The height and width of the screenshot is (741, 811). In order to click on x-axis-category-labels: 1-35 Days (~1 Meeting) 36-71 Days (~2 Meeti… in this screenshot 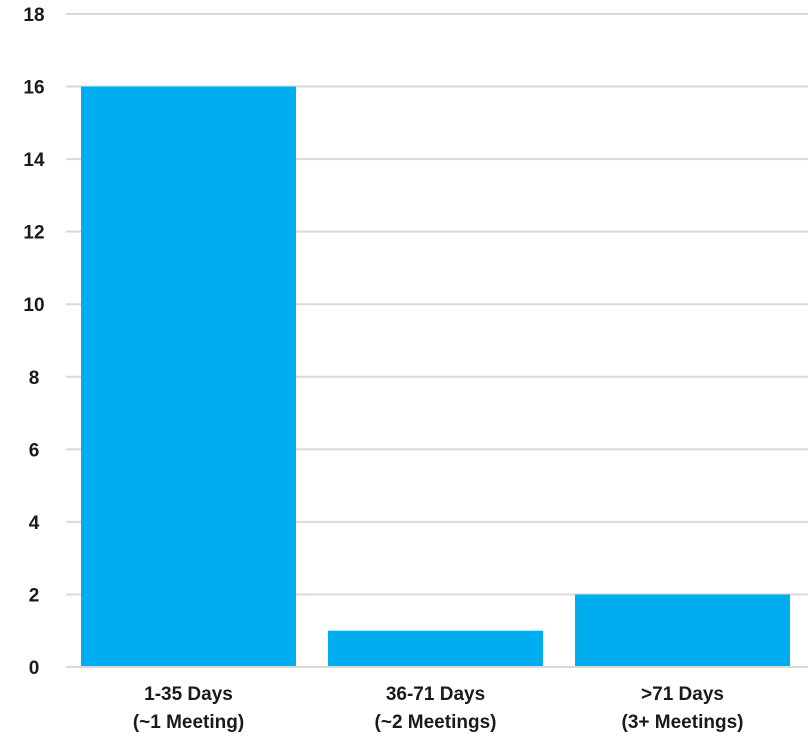, I will do `click(438, 708)`.